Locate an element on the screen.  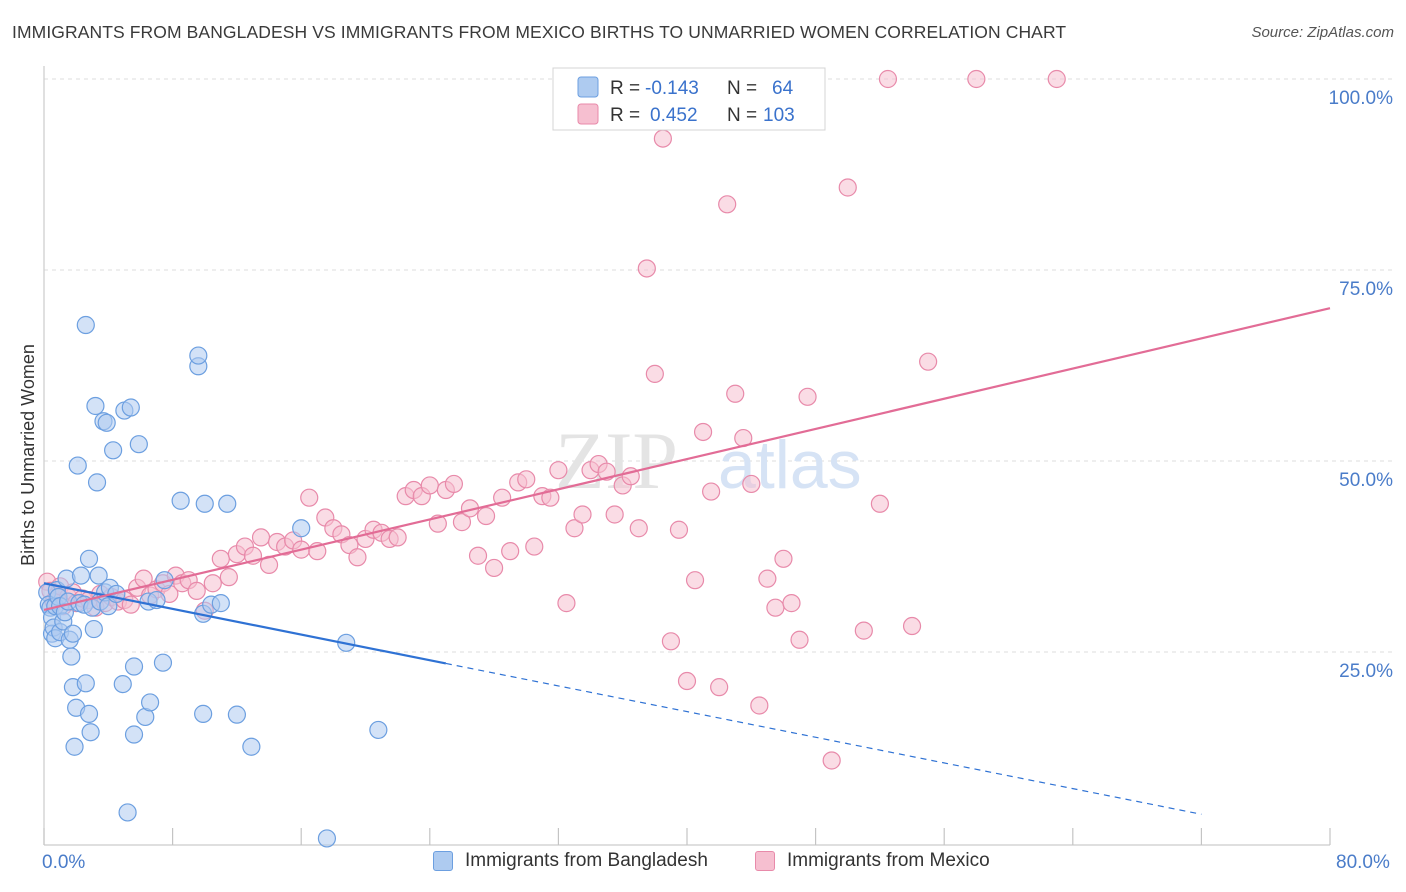
legend-r-value-2: 0.452 is located at coordinates (674, 115).